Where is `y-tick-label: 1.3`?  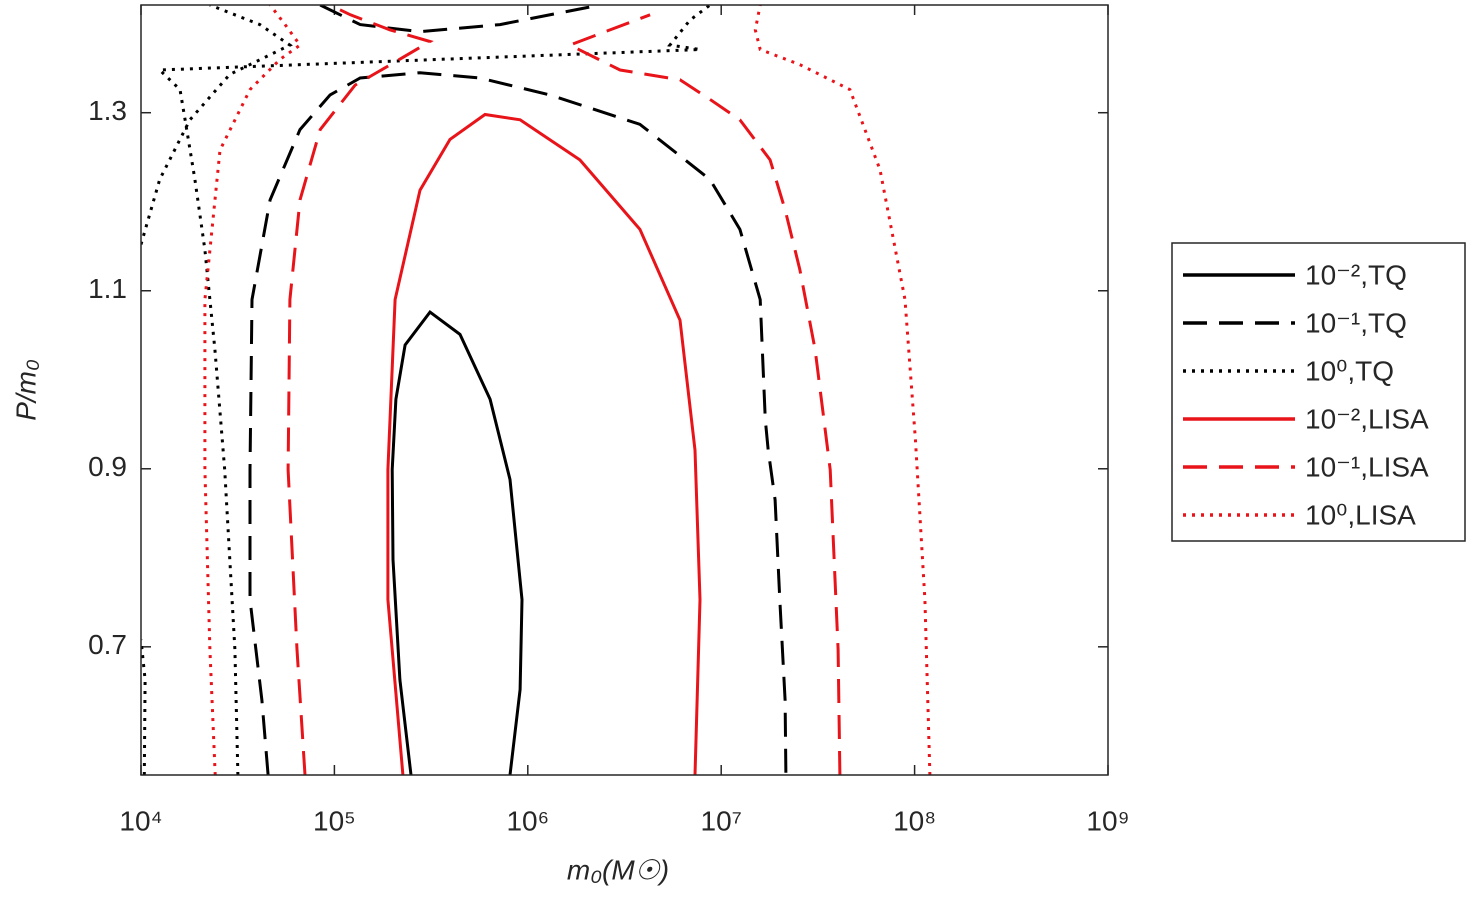 y-tick-label: 1.3 is located at coordinates (107, 110).